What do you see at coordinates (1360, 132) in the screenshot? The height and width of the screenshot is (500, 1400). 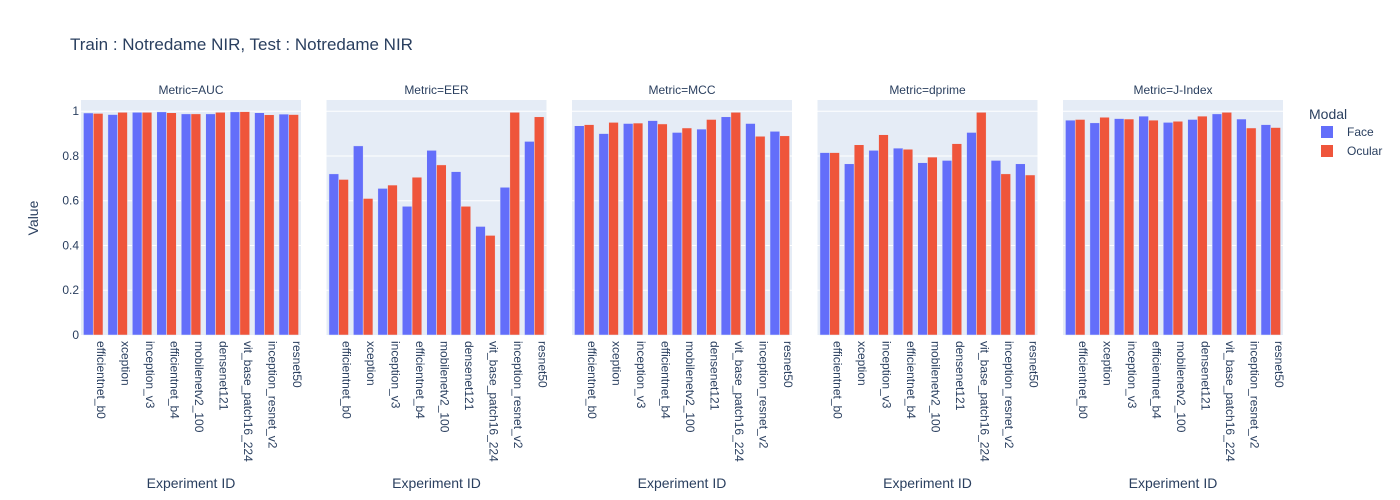 I see `legend-item-face: Face` at bounding box center [1360, 132].